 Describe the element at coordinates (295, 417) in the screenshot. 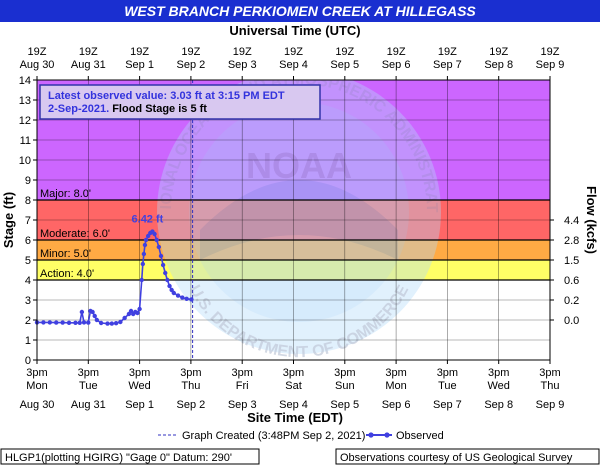

I see `x-axis-title: Site Time (EDT)` at that location.